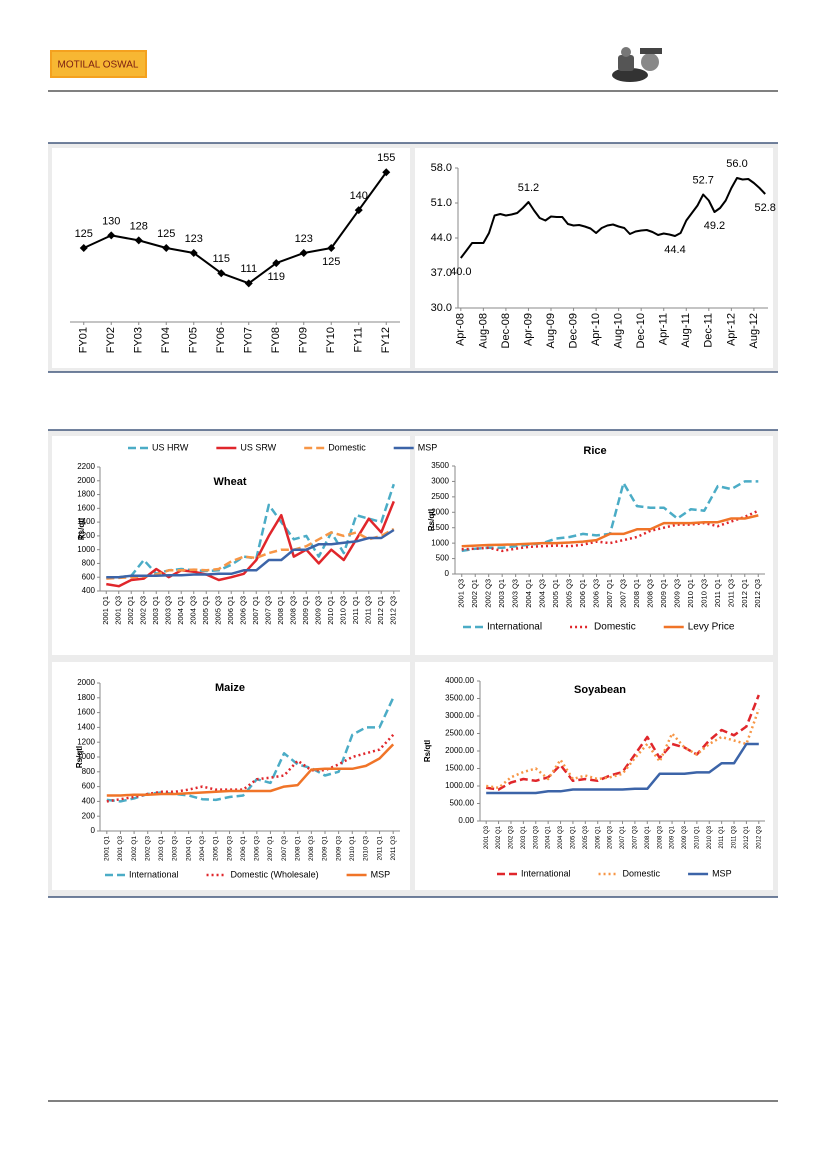 This screenshot has height=1169, width=826. I want to click on y-tick-label: 2500, so click(440, 496).